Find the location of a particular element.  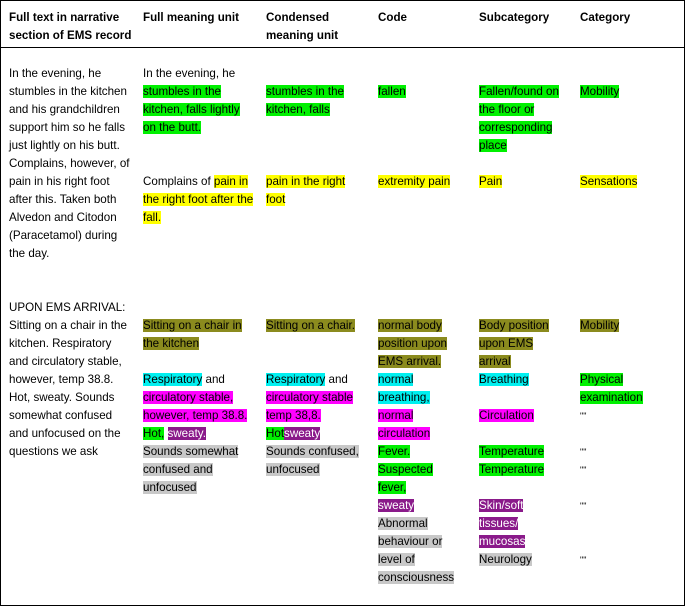

full-meaning-sounds: Sounds somewhat confused and unfocused is located at coordinates (195, 470).